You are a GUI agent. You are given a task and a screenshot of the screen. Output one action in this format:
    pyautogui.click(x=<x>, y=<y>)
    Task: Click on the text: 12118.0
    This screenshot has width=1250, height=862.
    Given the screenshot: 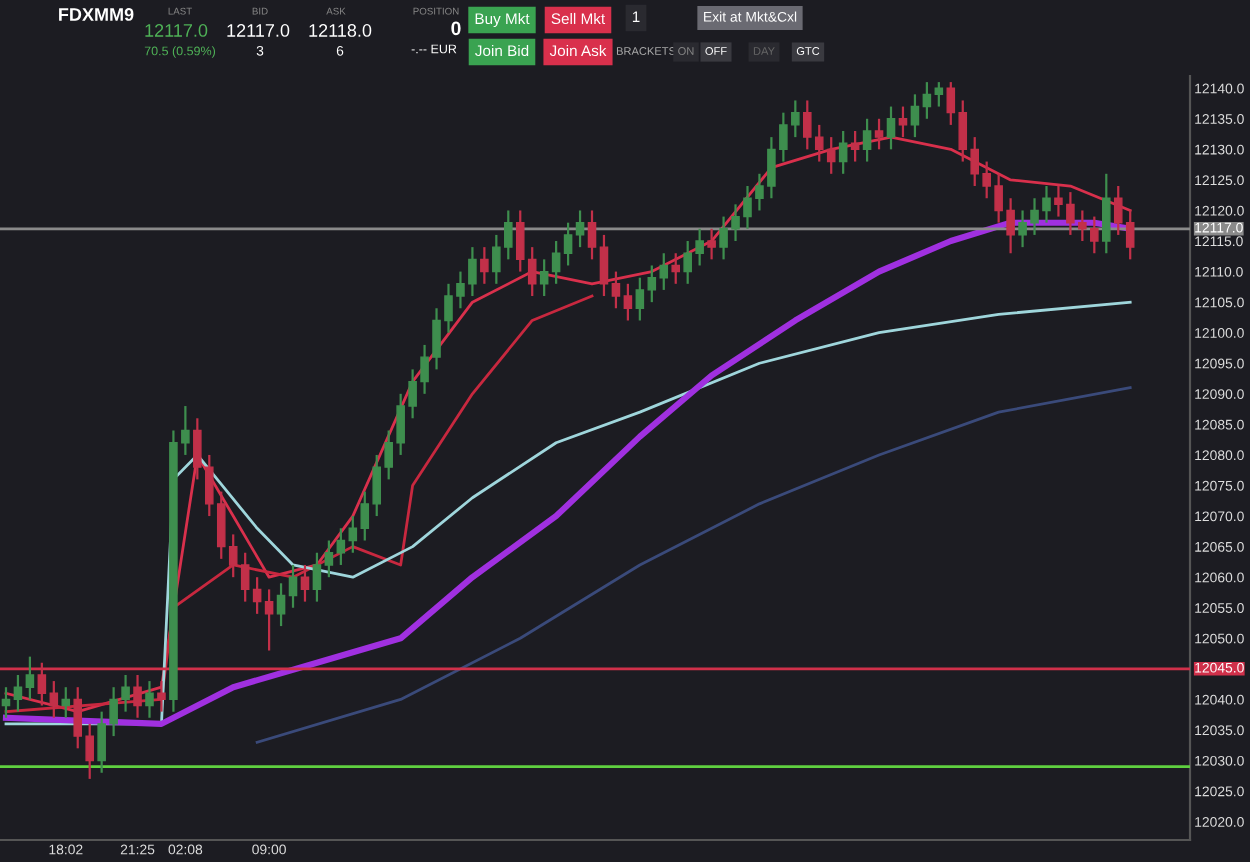 What is the action you would take?
    pyautogui.click(x=340, y=30)
    